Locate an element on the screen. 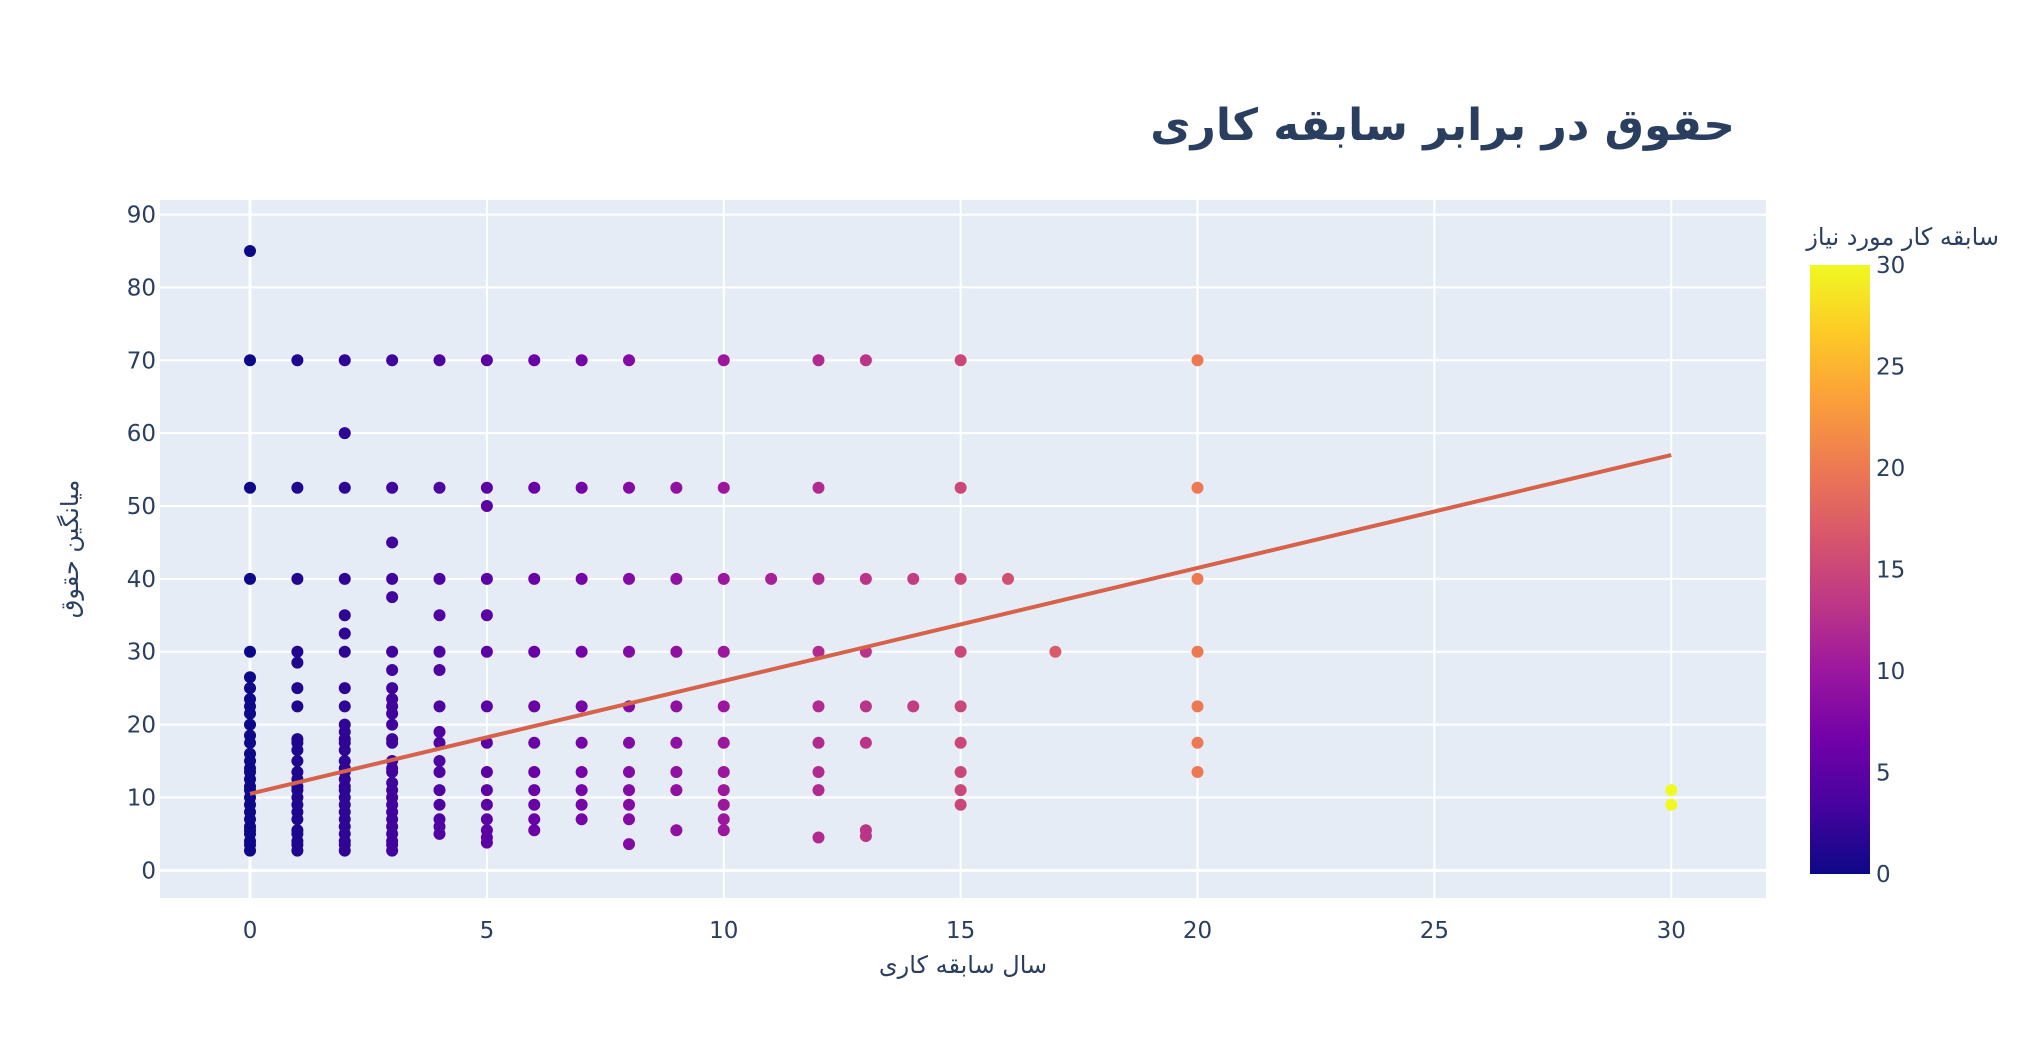 The height and width of the screenshot is (1046, 2024). y-axis-ticks: 0 10 20 30 40 50 60 70 80 90 is located at coordinates (141, 544).